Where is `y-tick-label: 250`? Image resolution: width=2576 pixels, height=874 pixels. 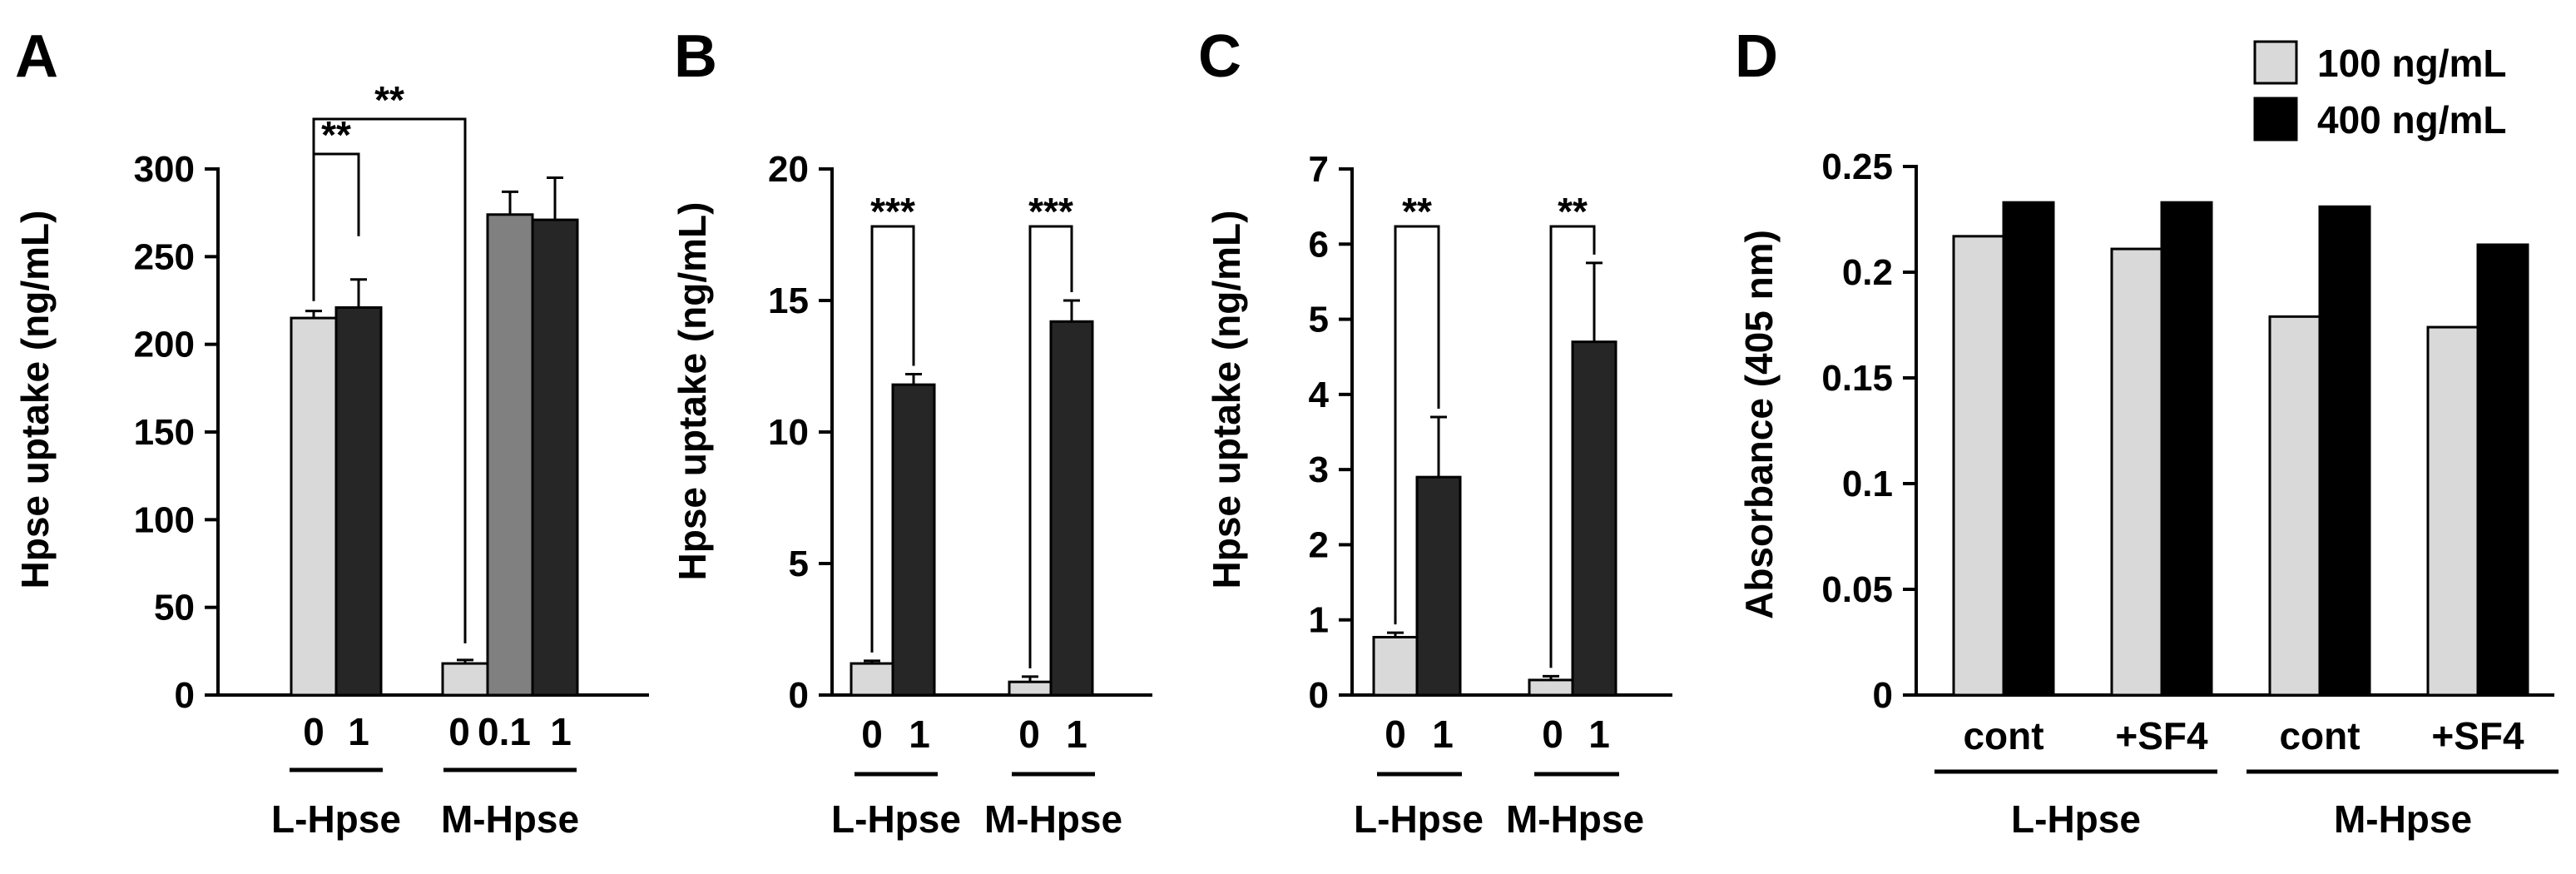 y-tick-label: 250 is located at coordinates (165, 256).